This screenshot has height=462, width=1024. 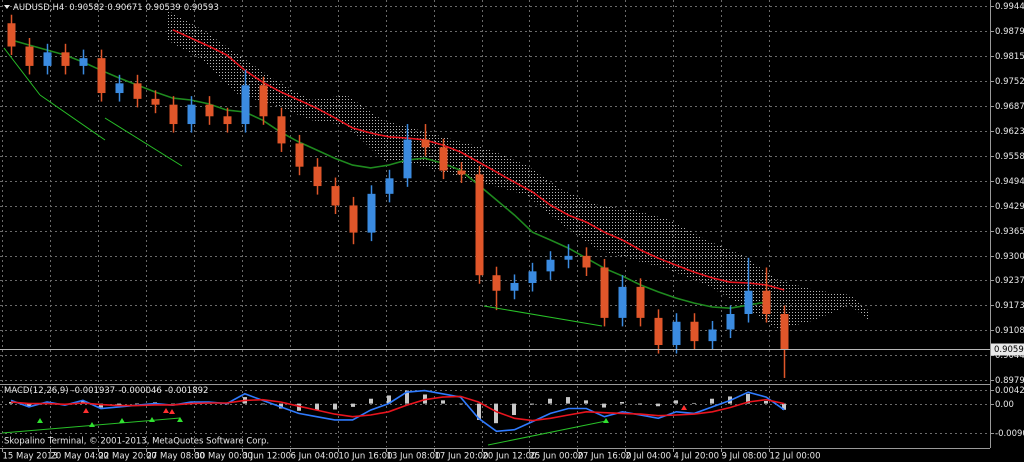 What do you see at coordinates (128, 457) in the screenshot?
I see `x-tick-label: 22 May 20:00` at bounding box center [128, 457].